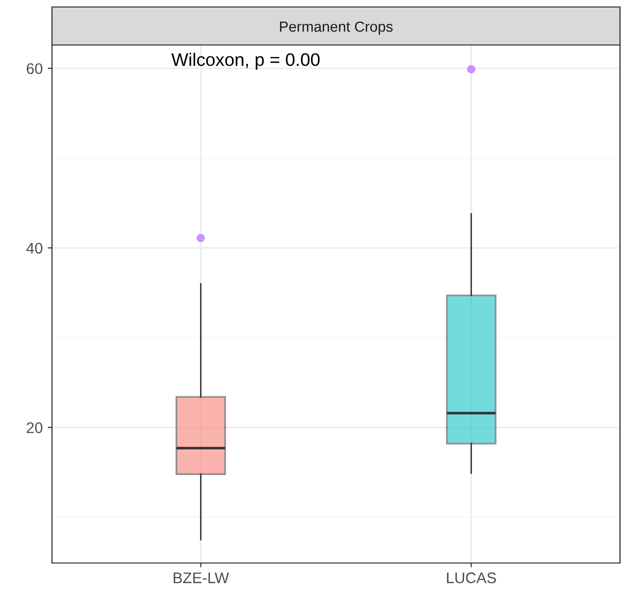 This screenshot has height=593, width=621. Describe the element at coordinates (245, 61) in the screenshot. I see `annotation: Wilcoxon, p = 0.00` at that location.